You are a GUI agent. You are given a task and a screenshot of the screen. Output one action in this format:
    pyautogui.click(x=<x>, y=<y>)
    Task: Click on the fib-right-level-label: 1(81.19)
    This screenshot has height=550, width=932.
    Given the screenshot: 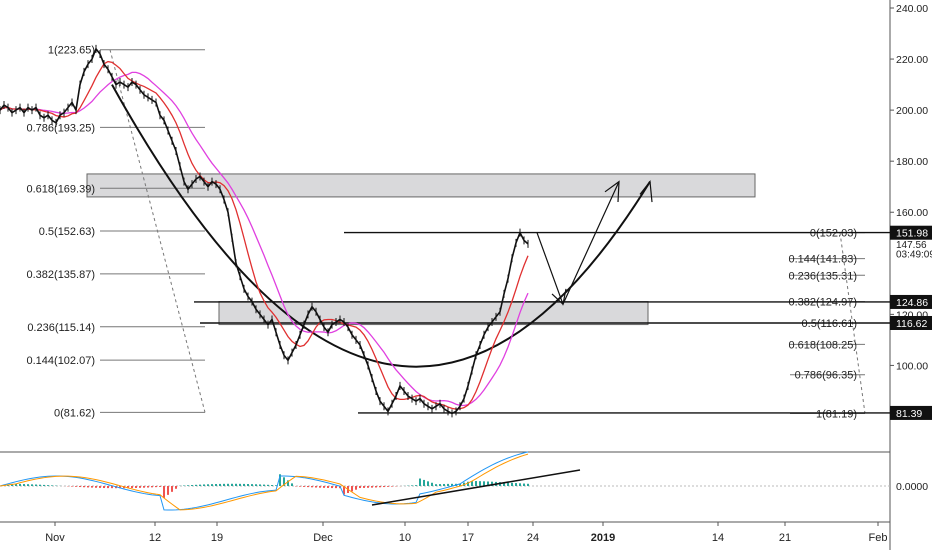 What is the action you would take?
    pyautogui.click(x=836, y=414)
    